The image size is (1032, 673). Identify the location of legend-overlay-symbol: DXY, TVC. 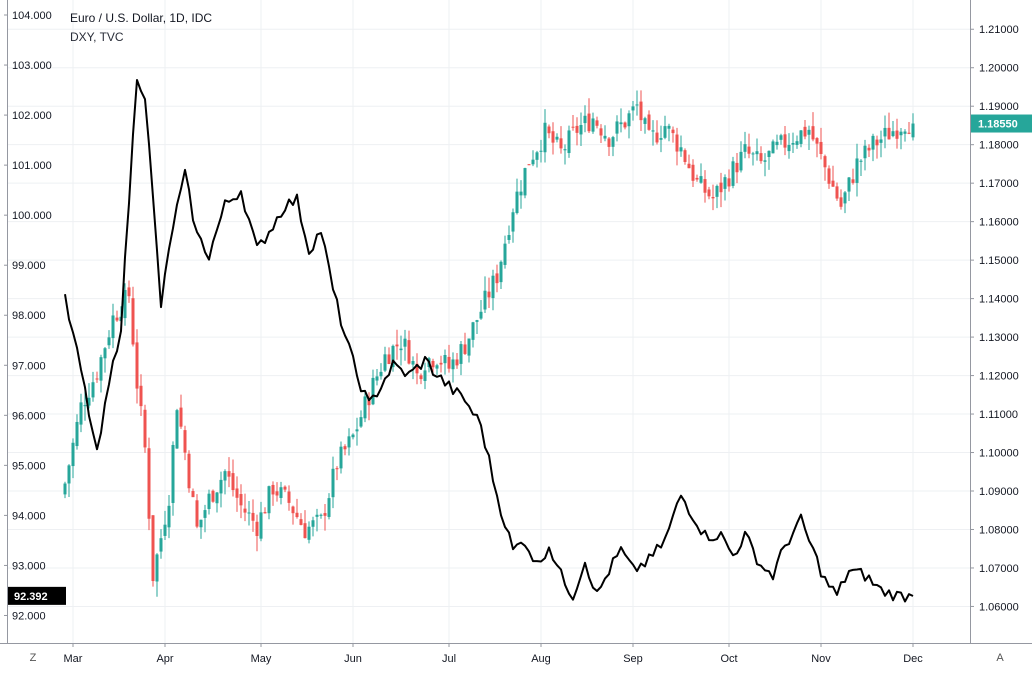
(97, 37).